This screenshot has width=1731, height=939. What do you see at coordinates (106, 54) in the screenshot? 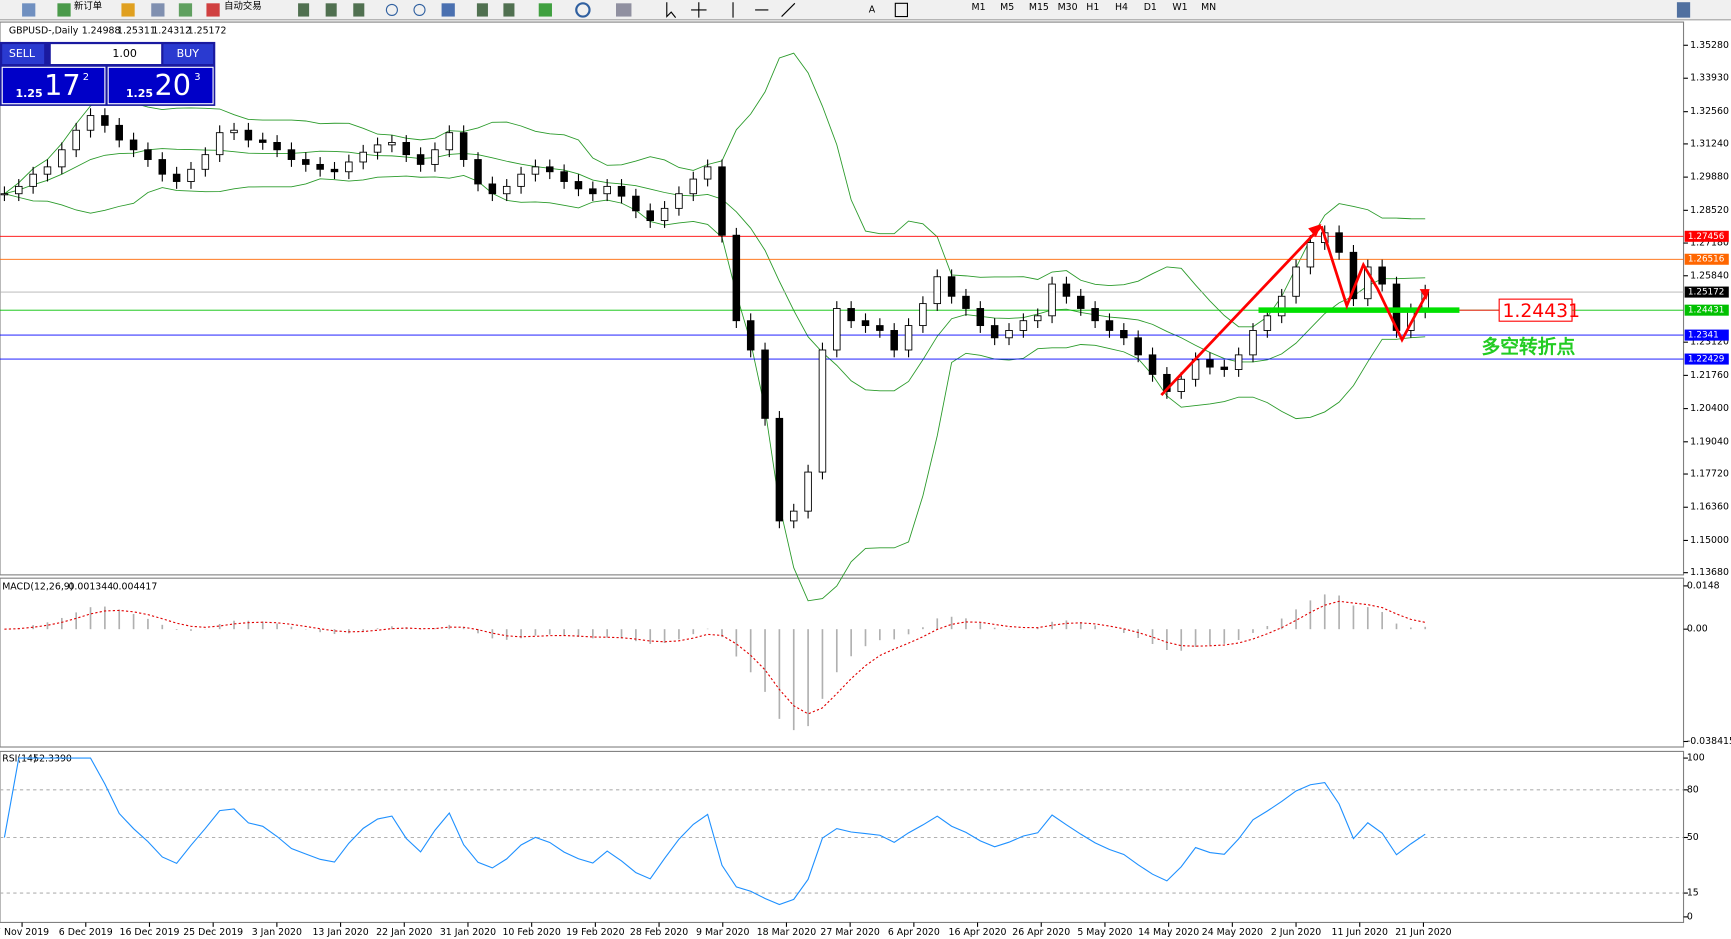
I see `lot-input` at bounding box center [106, 54].